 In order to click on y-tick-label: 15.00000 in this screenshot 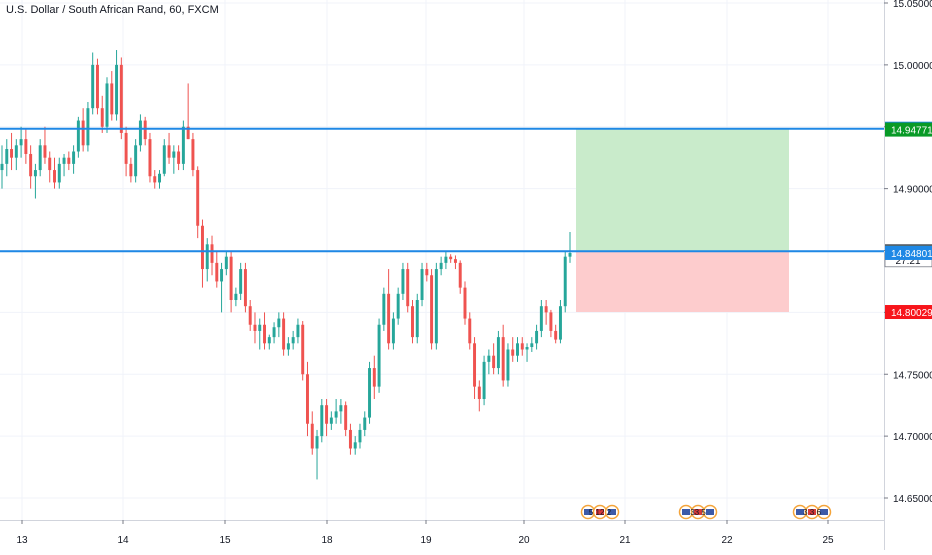, I will do `click(912, 66)`.